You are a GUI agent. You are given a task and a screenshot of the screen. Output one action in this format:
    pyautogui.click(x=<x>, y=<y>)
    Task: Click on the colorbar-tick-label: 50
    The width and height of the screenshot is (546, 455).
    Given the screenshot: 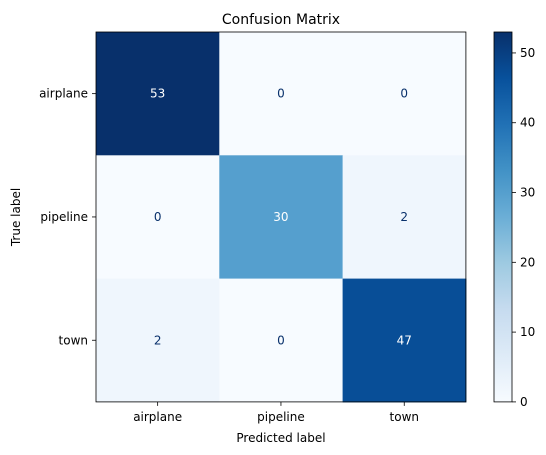 What is the action you would take?
    pyautogui.click(x=527, y=53)
    